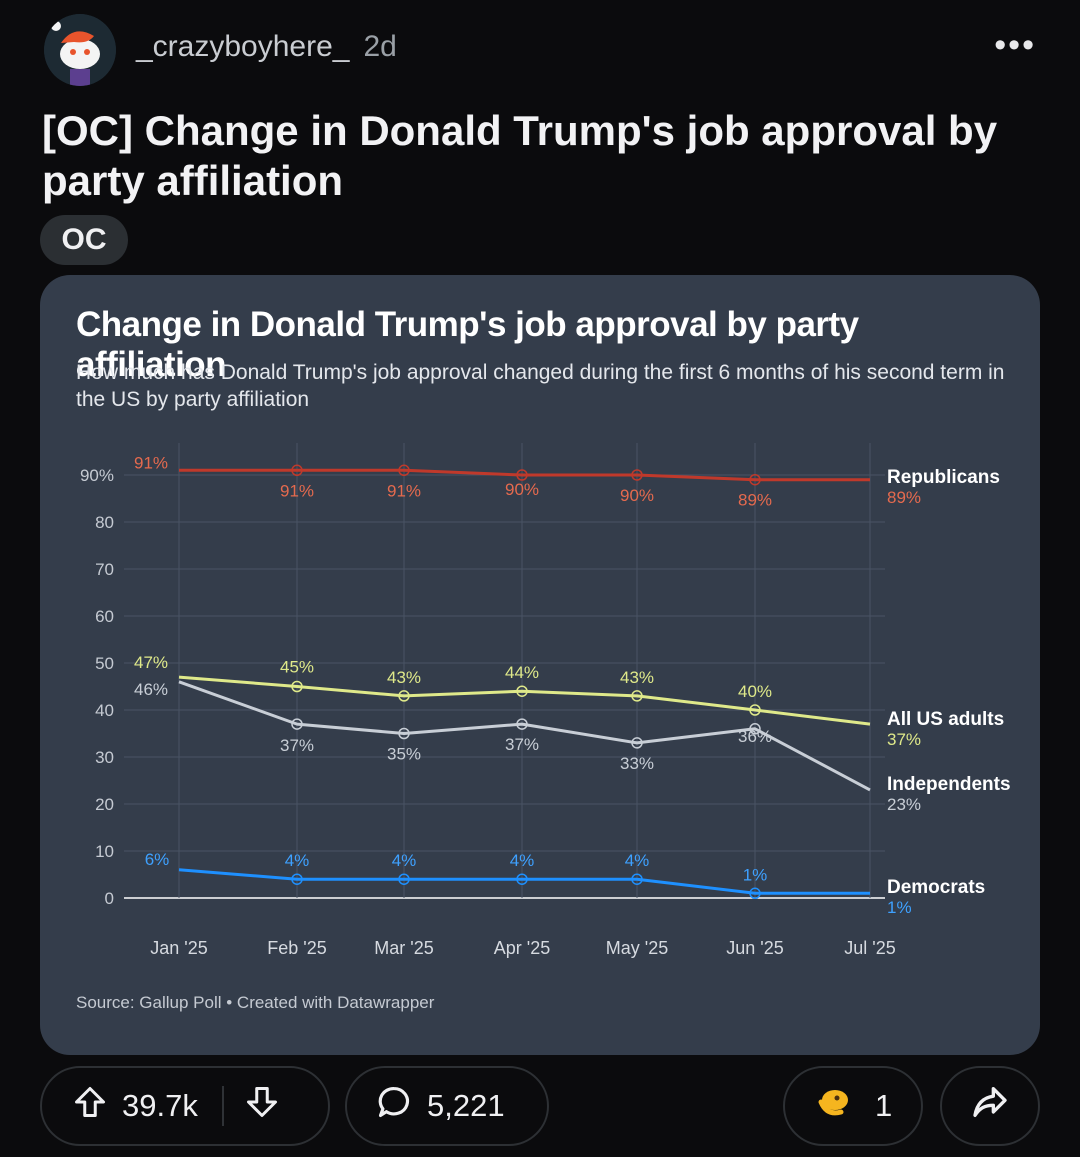  I want to click on series-line-independents, so click(524, 736).